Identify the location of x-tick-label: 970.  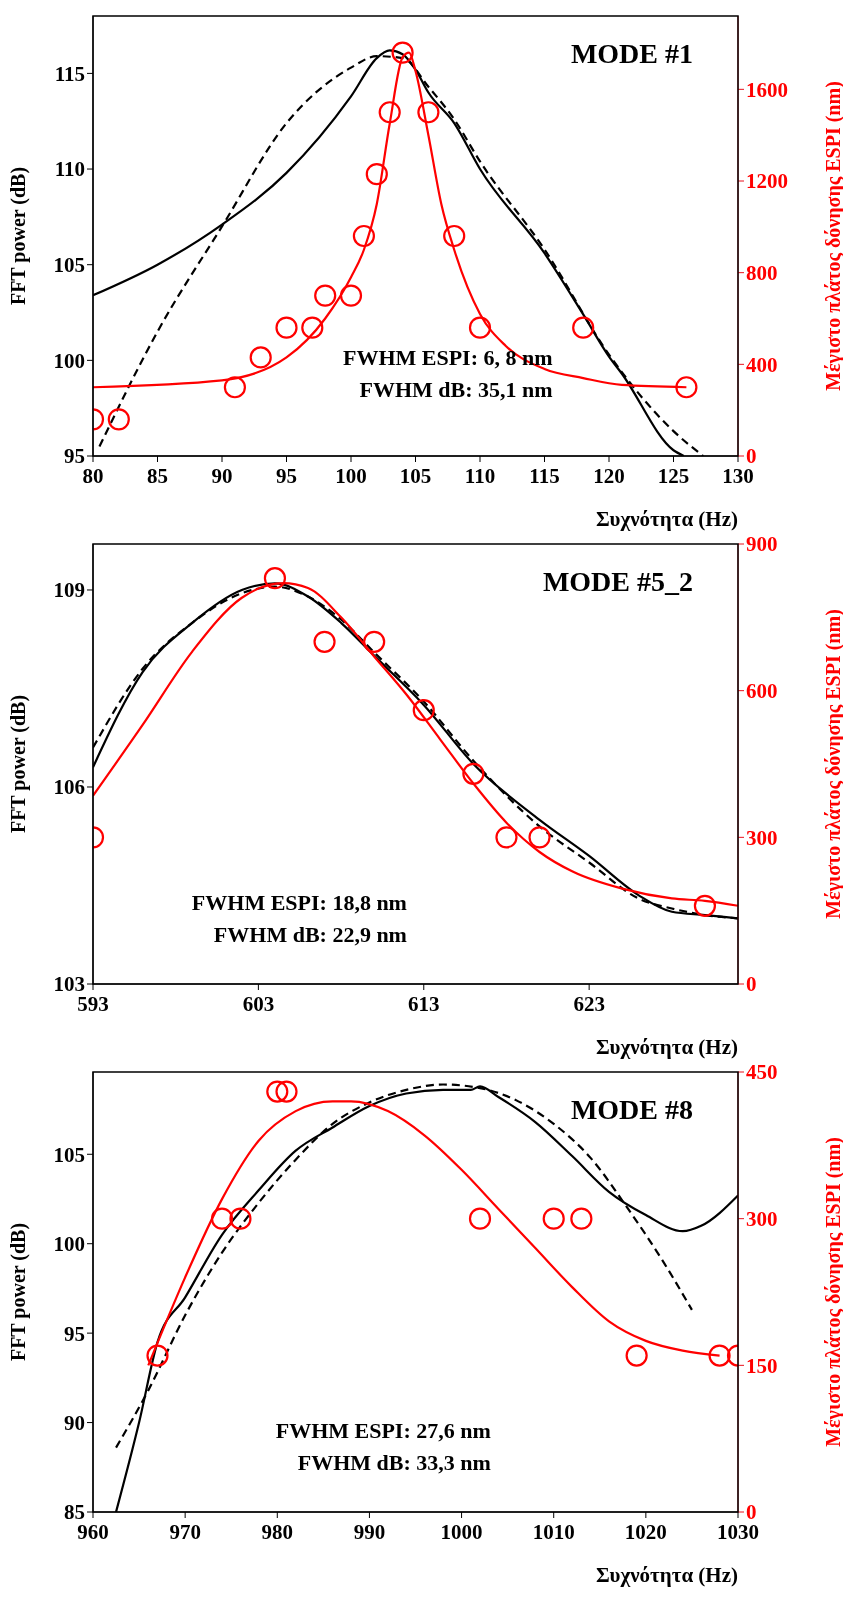
(185, 1531).